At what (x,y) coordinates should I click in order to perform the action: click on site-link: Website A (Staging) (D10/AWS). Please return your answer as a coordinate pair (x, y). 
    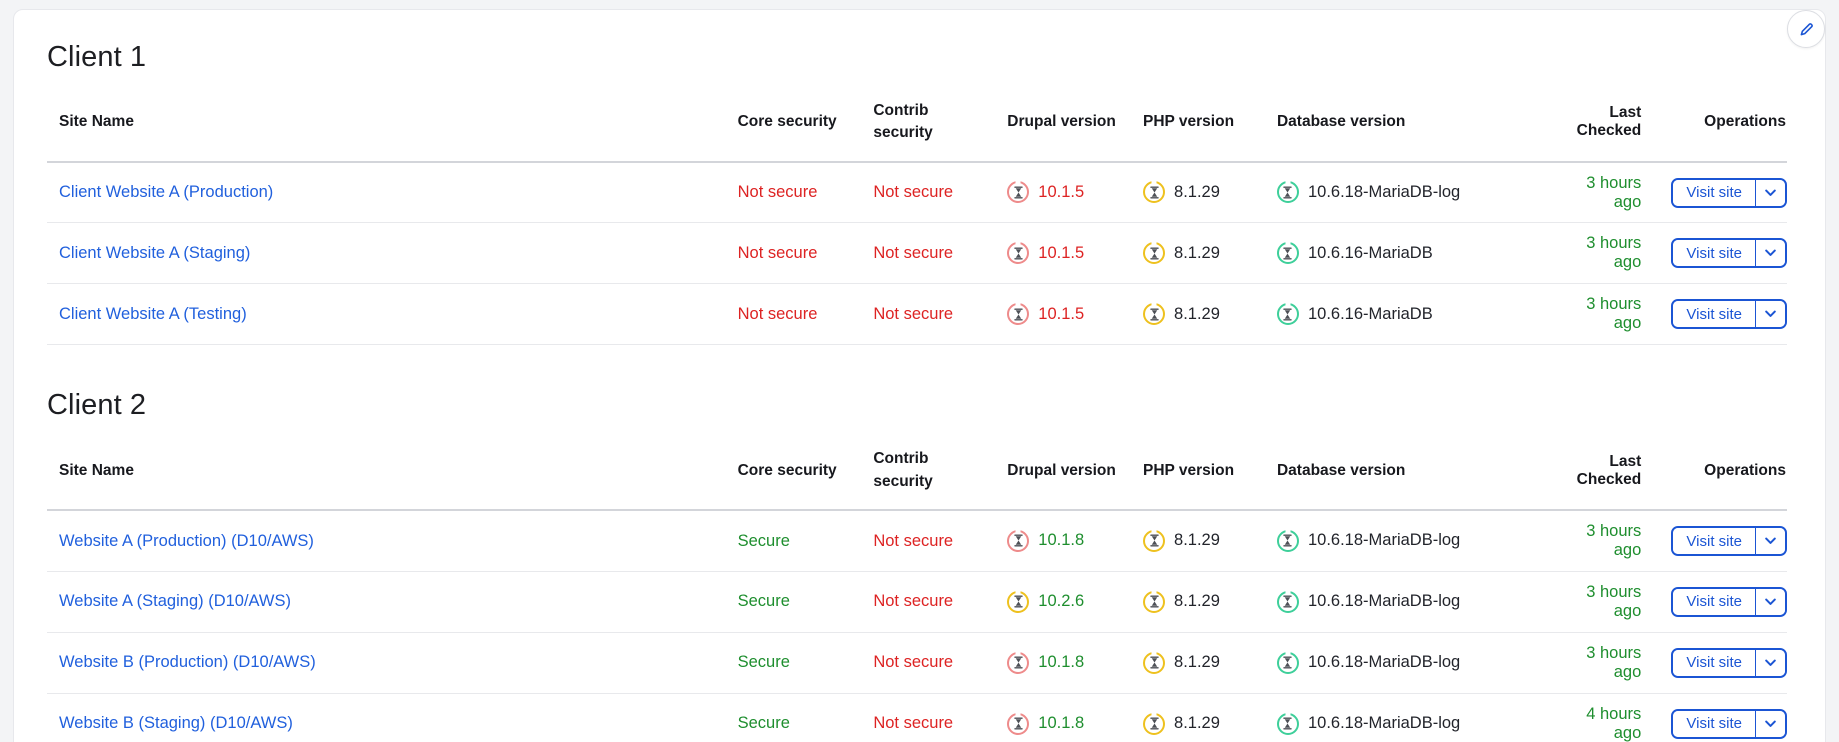
    Looking at the image, I should click on (175, 601).